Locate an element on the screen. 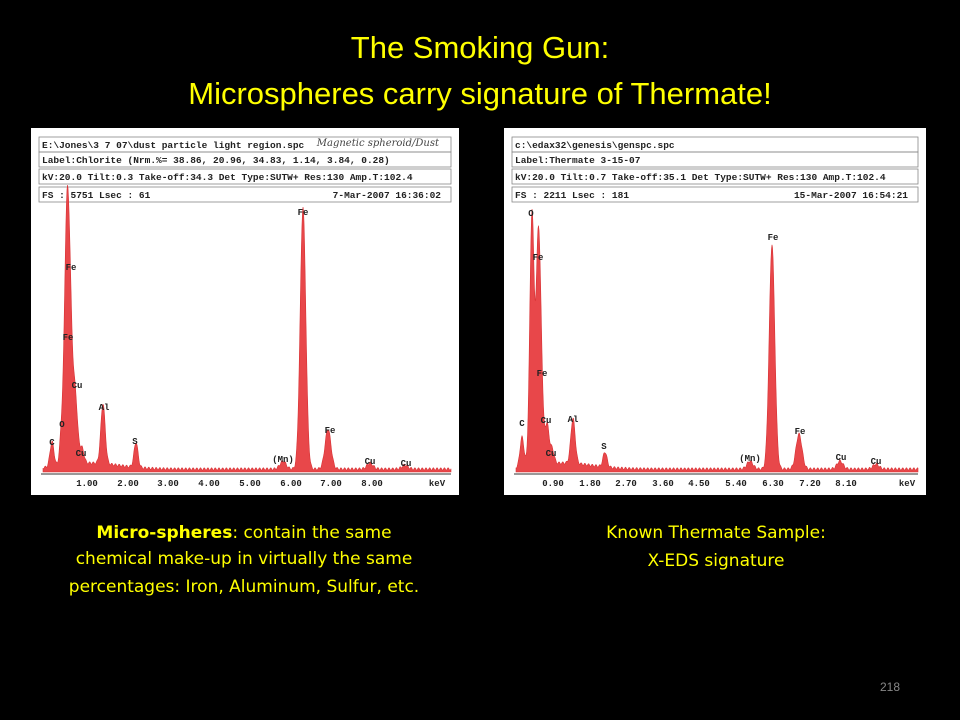 This screenshot has width=960, height=720. axis-label: 6.00 is located at coordinates (291, 484).